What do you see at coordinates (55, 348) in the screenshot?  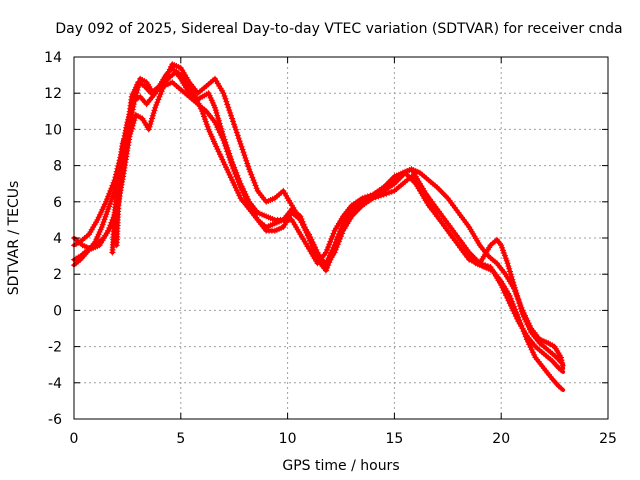 I see `y-tick-label: -2` at bounding box center [55, 348].